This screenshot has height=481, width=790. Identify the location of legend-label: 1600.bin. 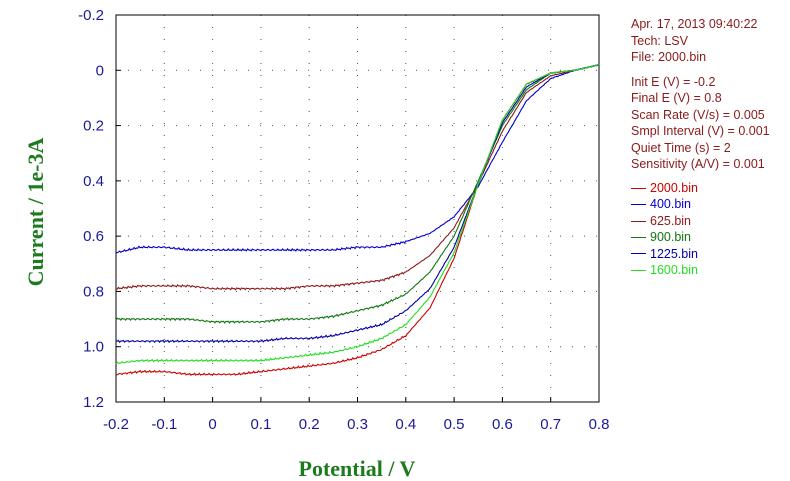
(674, 270).